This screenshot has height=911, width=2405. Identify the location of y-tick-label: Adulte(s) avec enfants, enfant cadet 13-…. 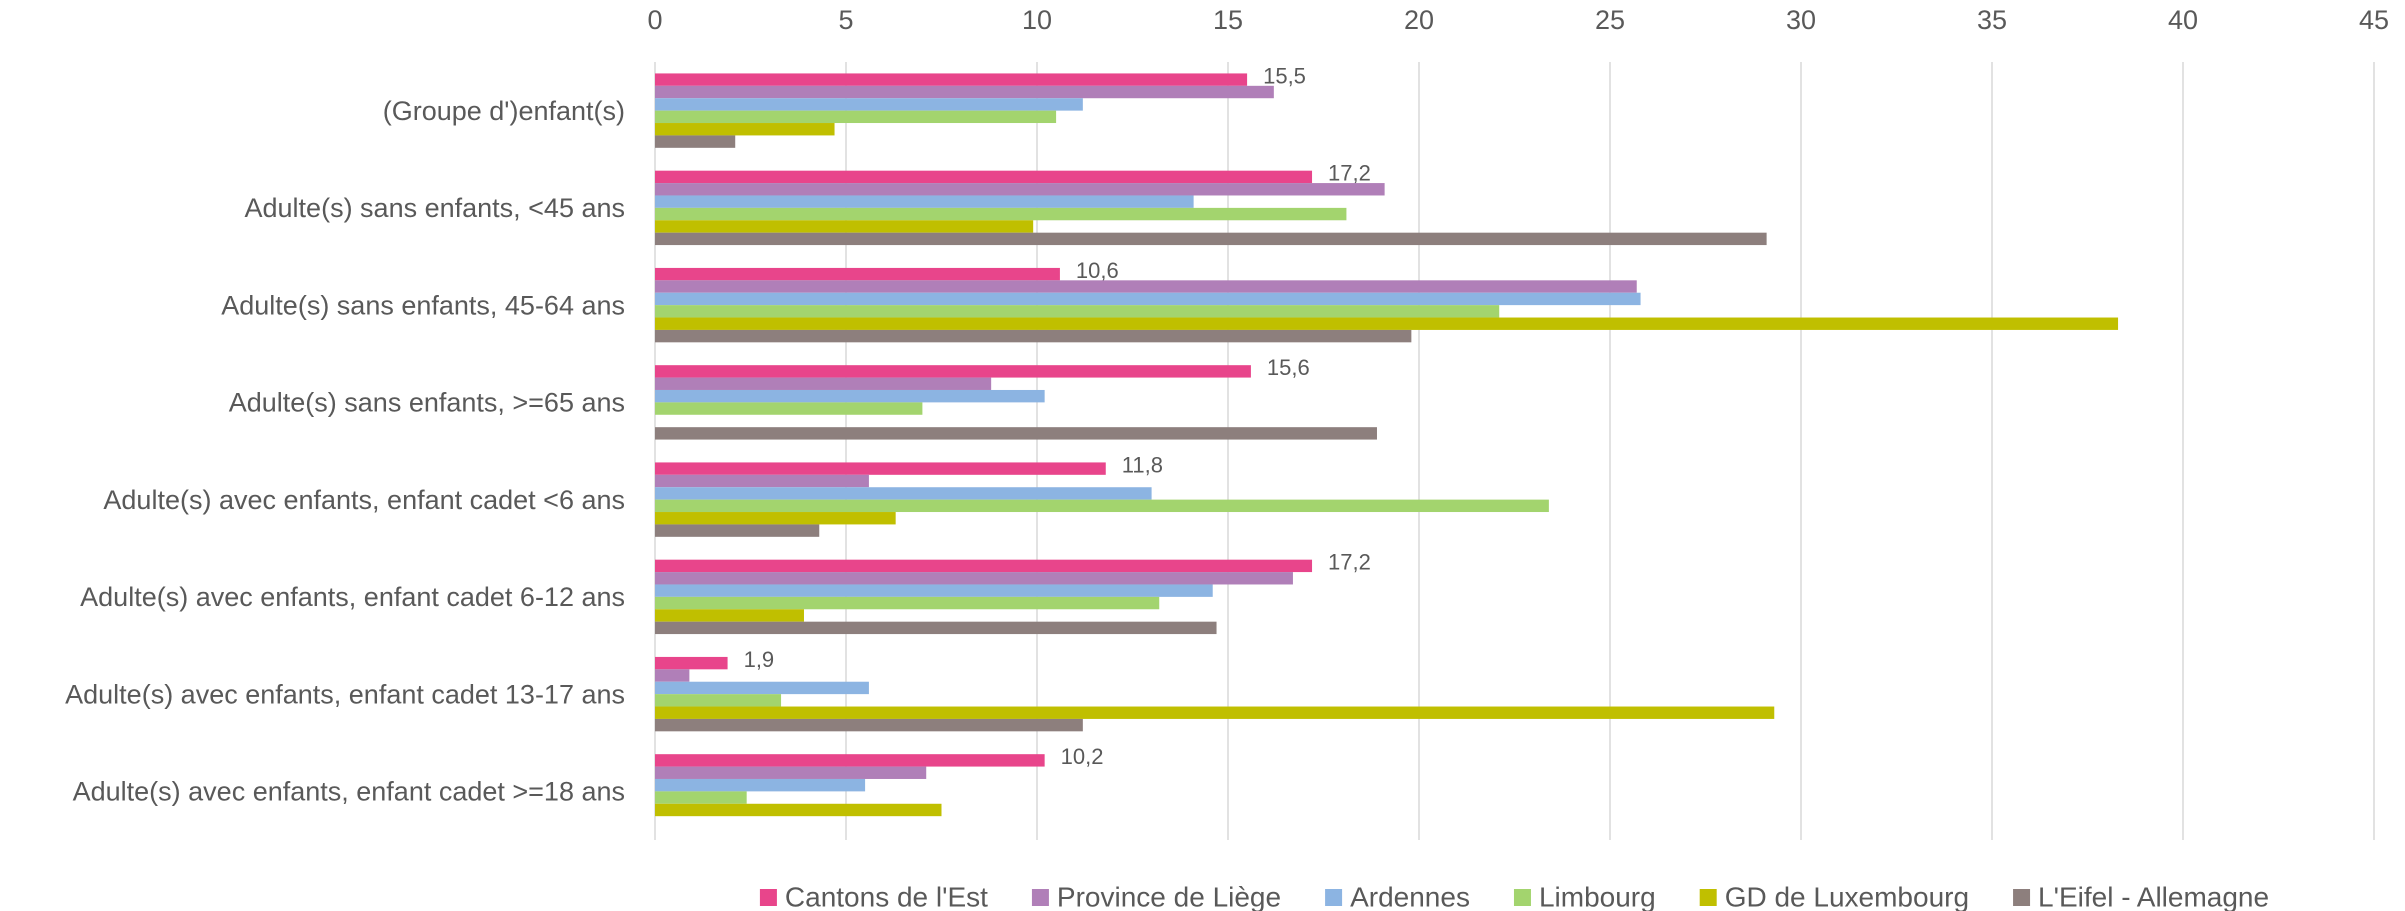
(345, 694).